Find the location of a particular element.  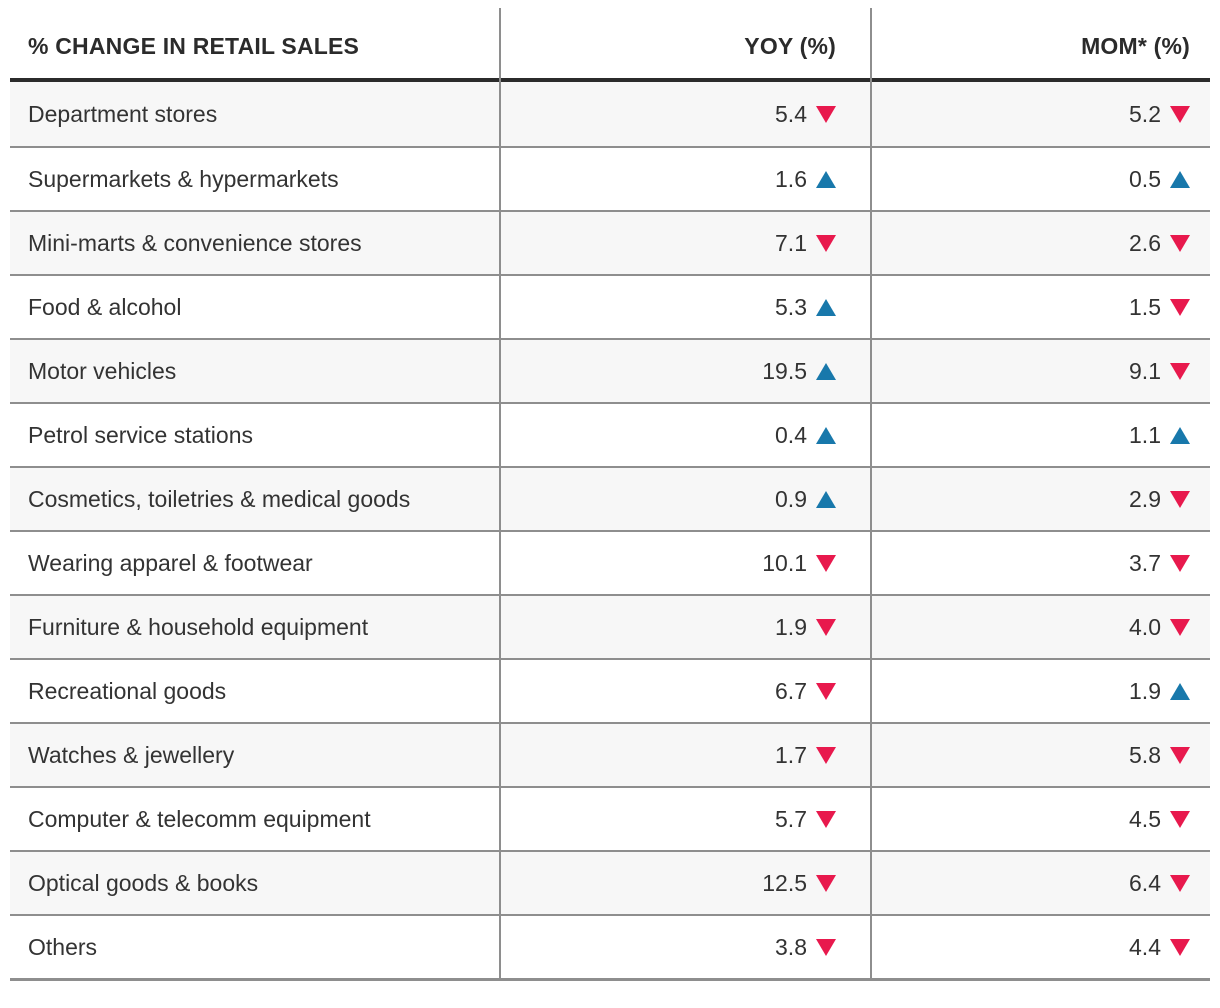

yoy-value: 5.4 is located at coordinates (791, 113).